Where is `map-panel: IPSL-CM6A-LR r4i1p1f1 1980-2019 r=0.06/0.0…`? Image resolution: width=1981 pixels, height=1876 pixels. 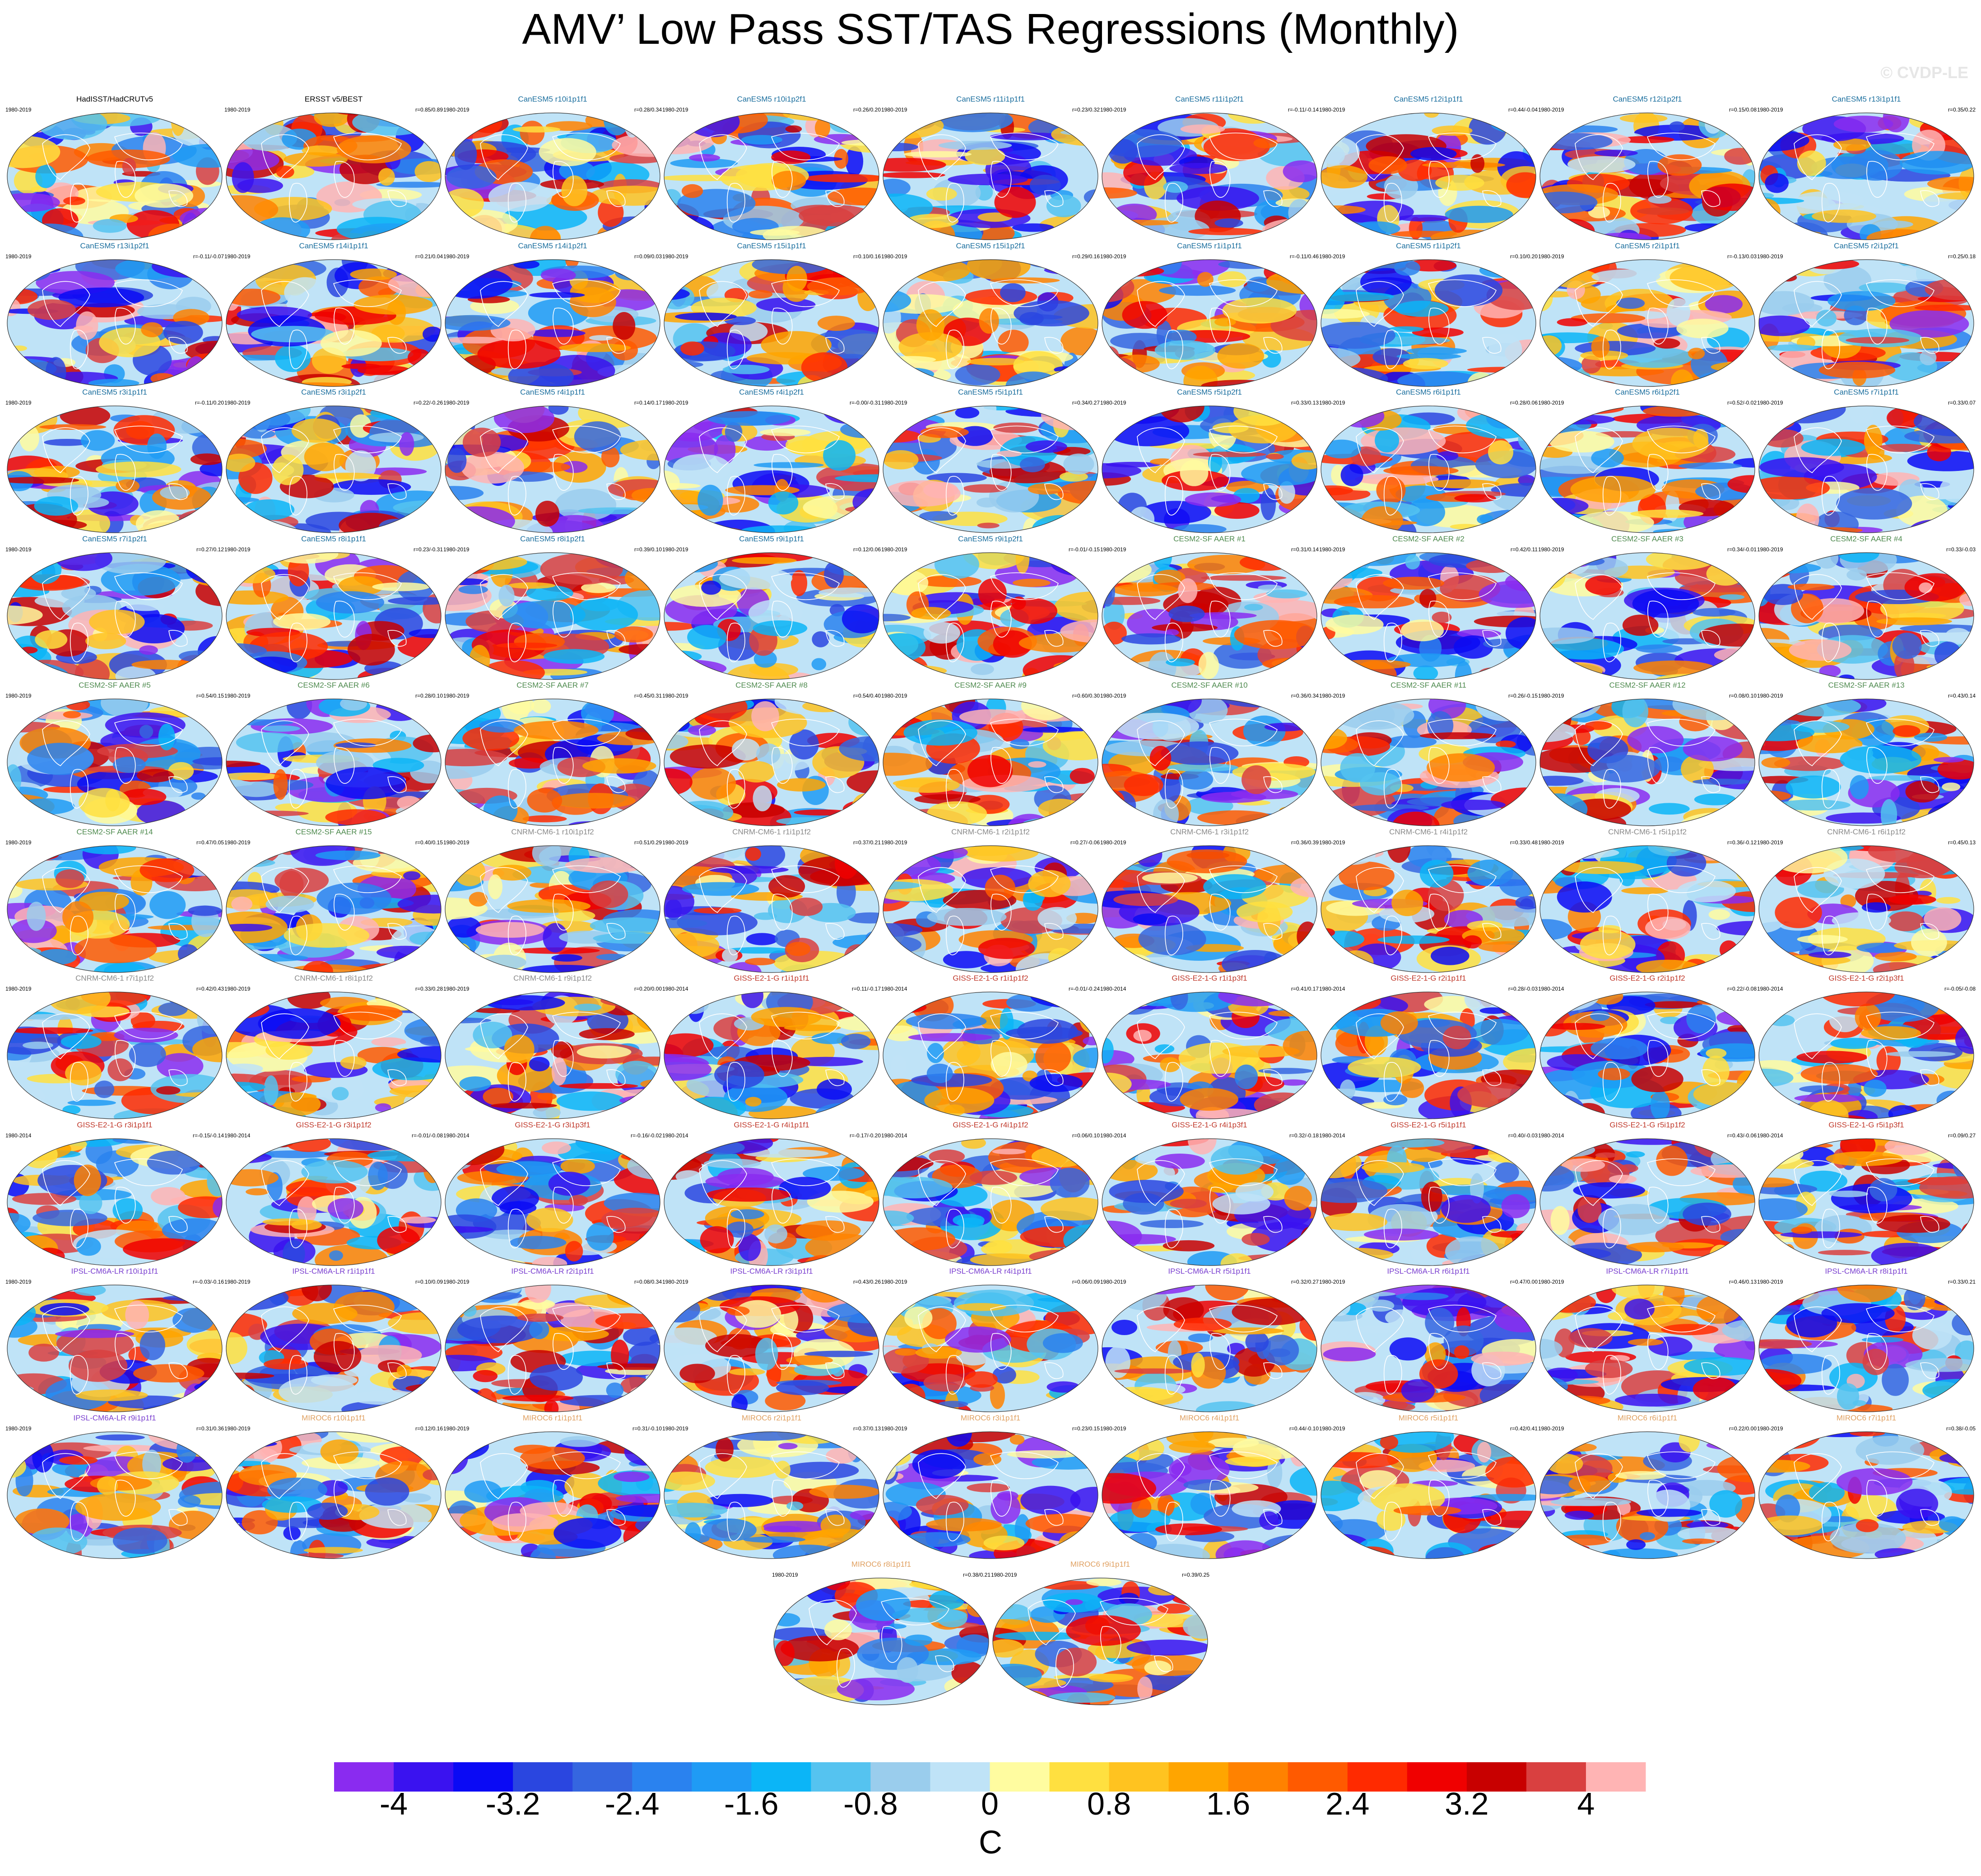
map-panel: IPSL-CM6A-LR r4i1p1f1 1980-2019 r=0.06/0.0… is located at coordinates (990, 1340).